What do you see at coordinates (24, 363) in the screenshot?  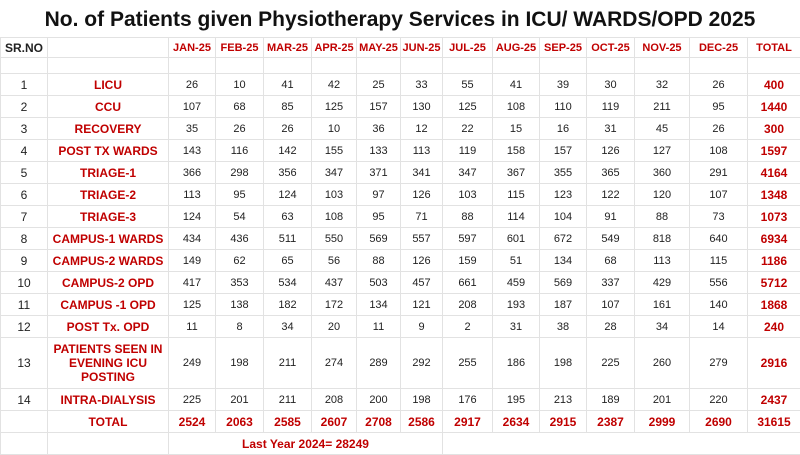 I see `row-number: 13` at bounding box center [24, 363].